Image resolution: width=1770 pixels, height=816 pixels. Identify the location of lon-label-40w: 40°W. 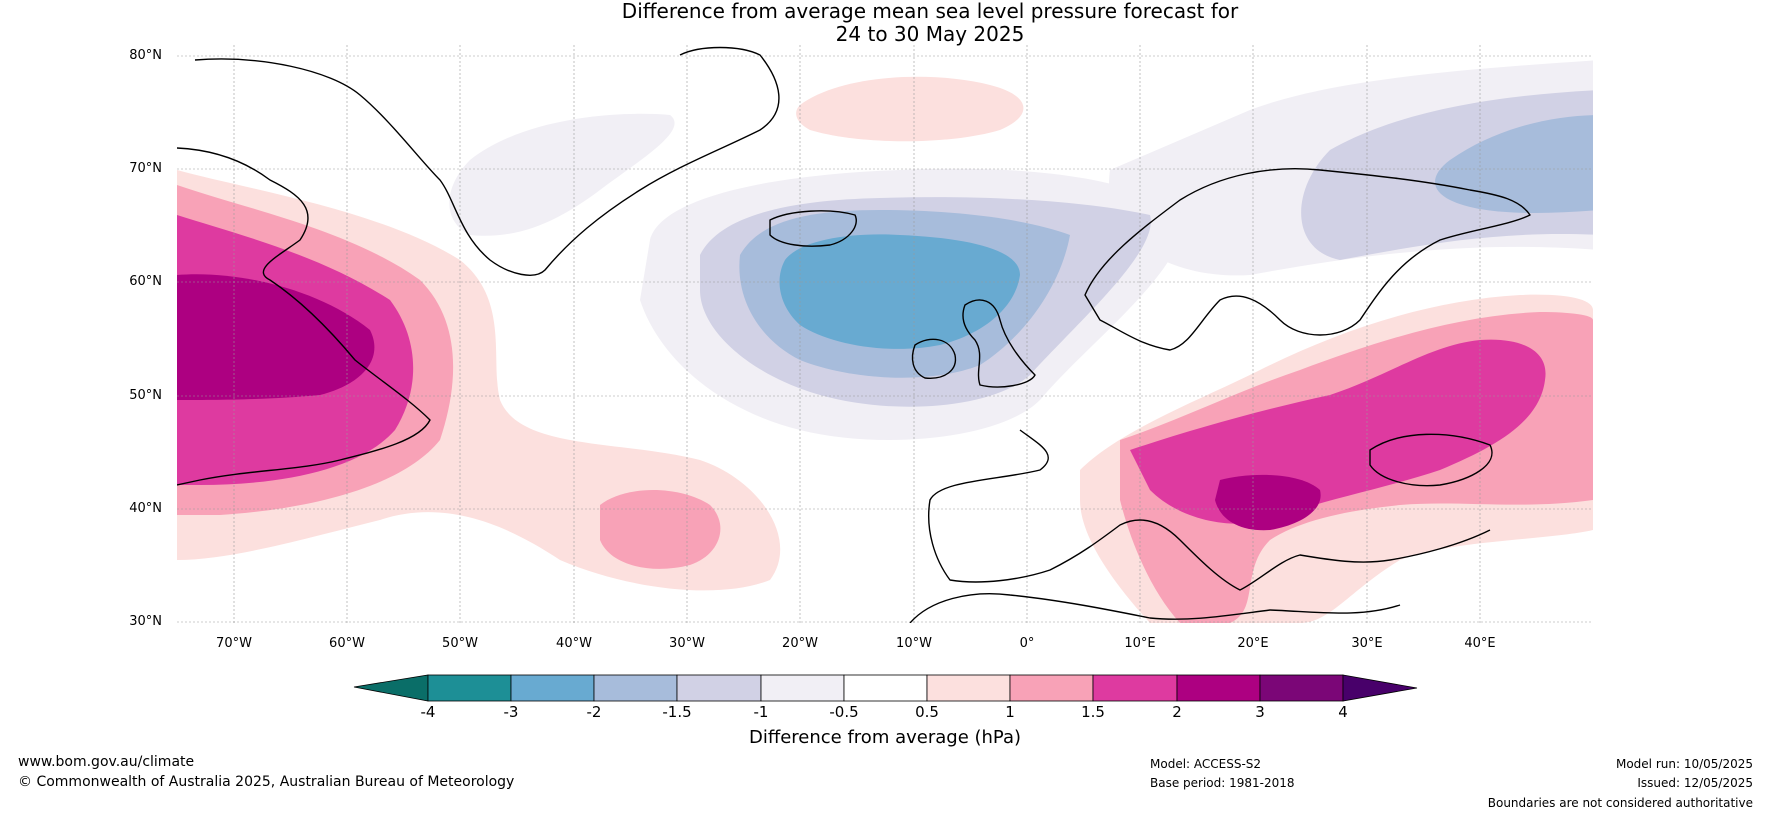
(574, 643).